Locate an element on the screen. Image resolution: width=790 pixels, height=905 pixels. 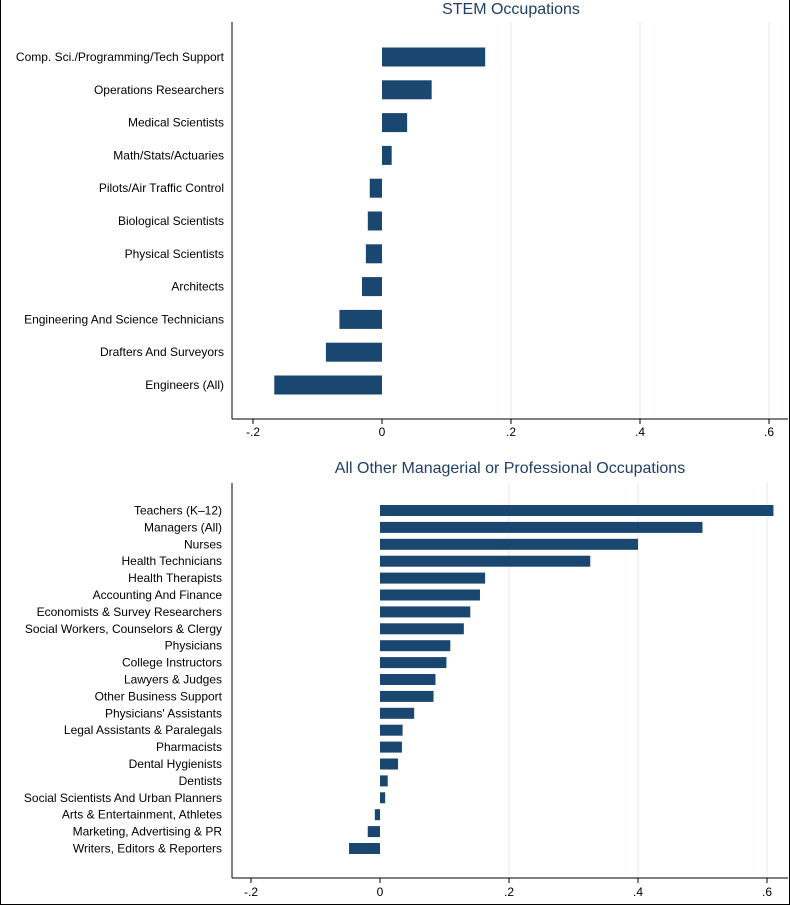
category-label: Engineering And Science Technicians is located at coordinates (124, 319).